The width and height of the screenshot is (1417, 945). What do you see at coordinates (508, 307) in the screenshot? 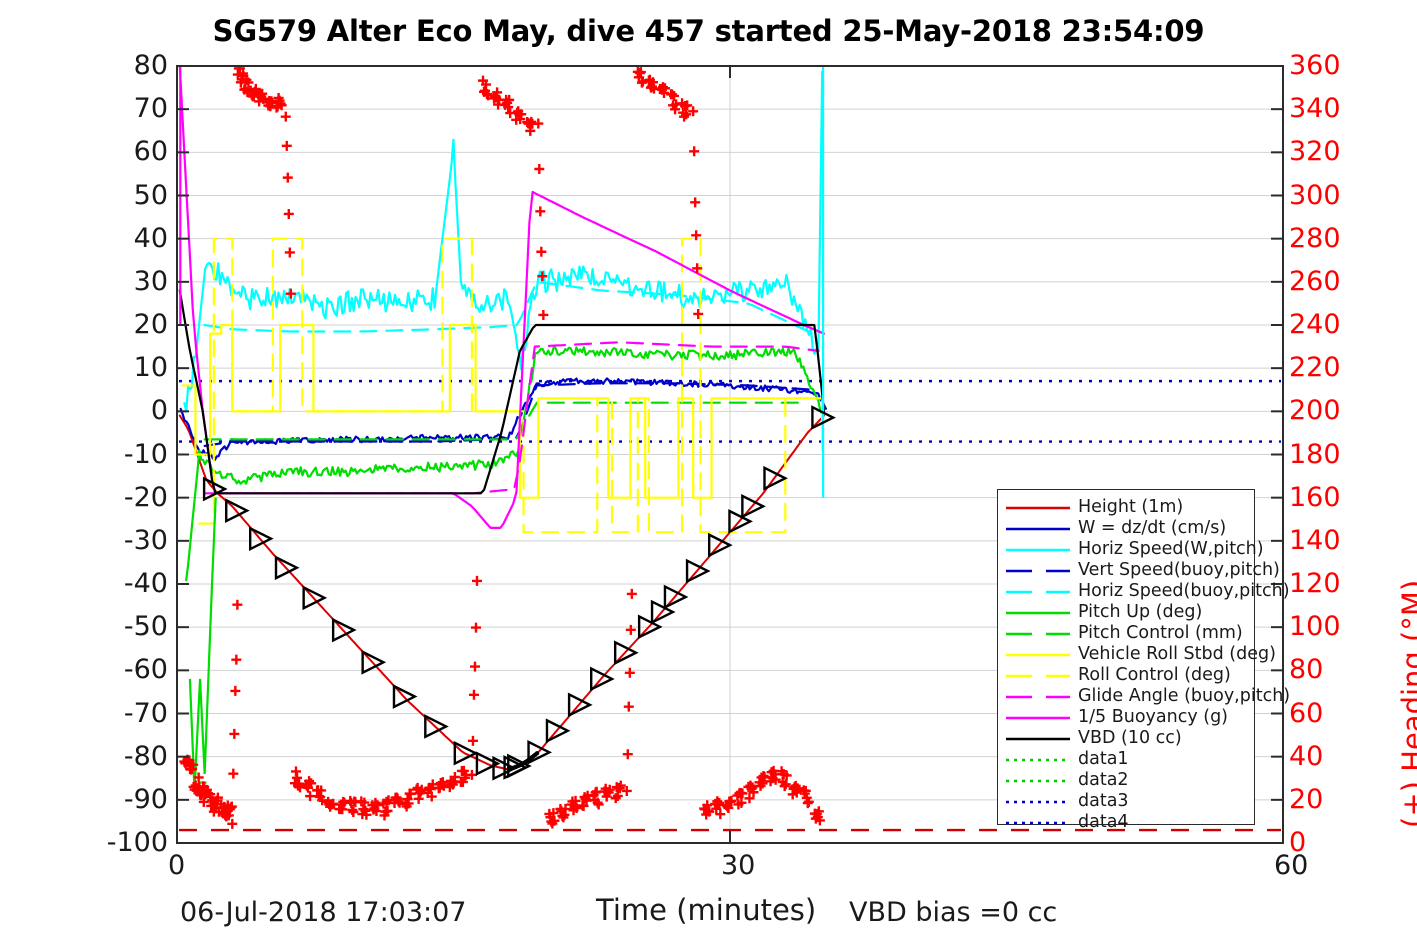
I see `series-horiz-speed-buoy-pitch` at bounding box center [508, 307].